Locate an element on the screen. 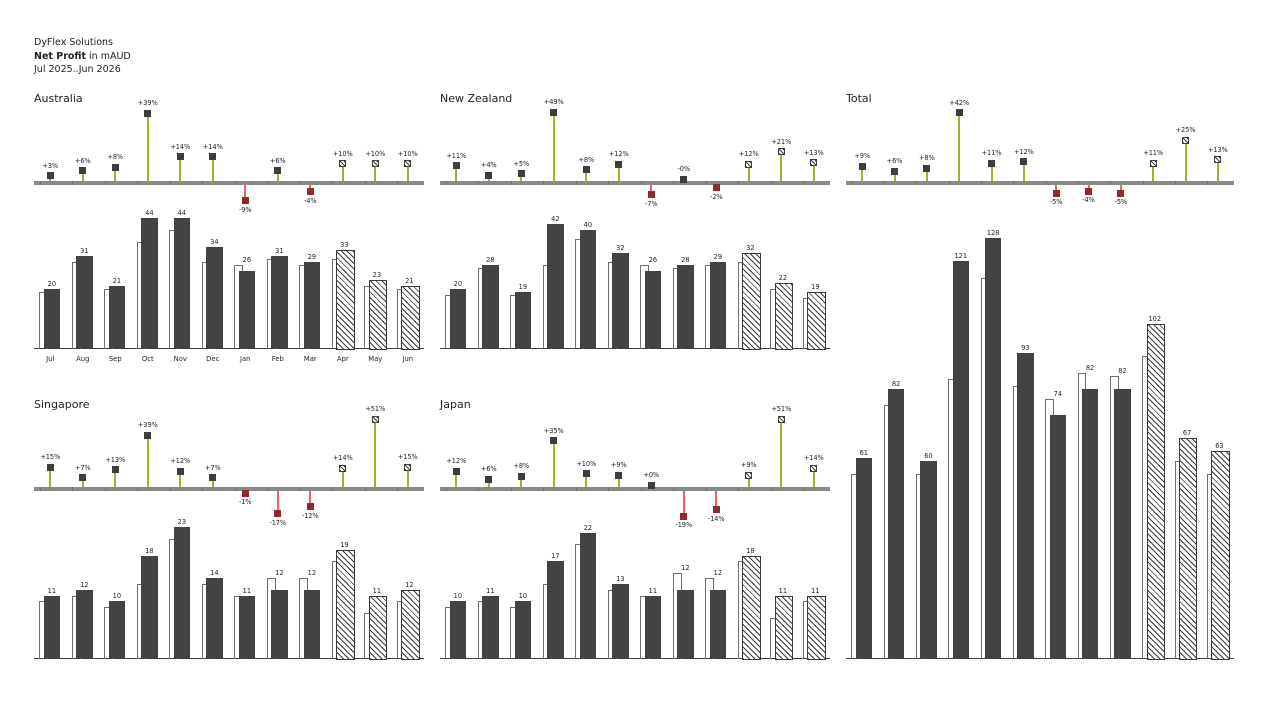 This screenshot has width=1280, height=720. month-label-jul: Jul is located at coordinates (50, 359).